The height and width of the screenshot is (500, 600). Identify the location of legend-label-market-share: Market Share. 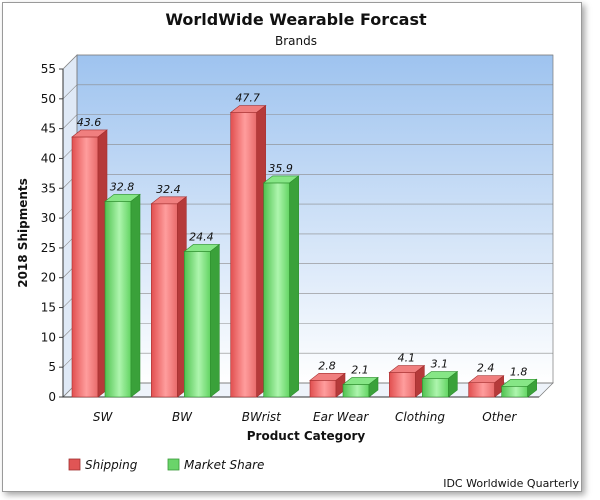
(224, 465).